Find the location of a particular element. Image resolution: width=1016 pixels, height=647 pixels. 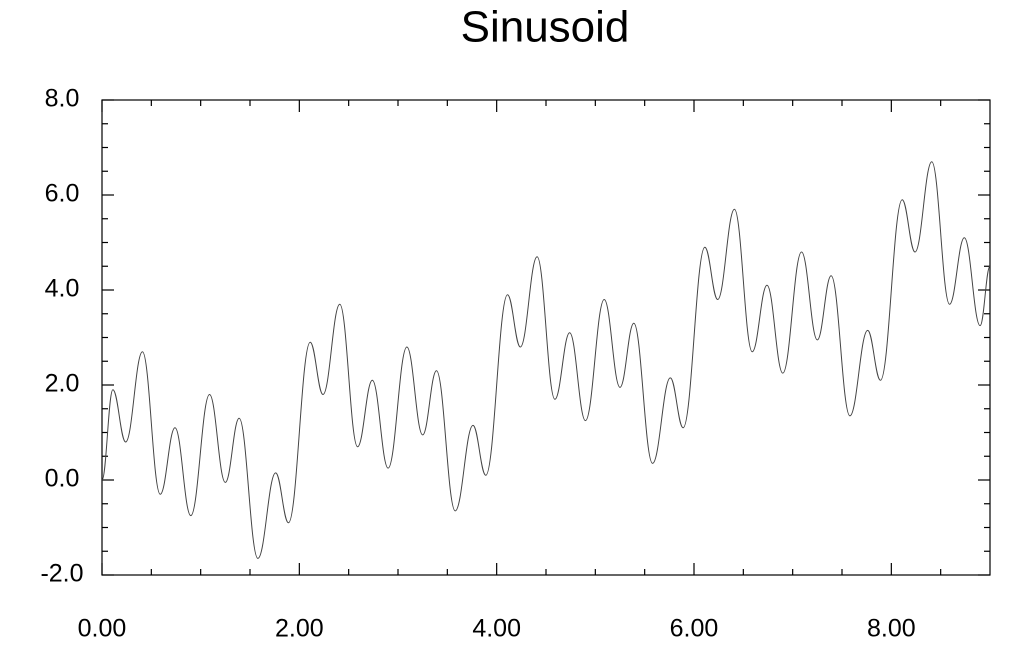

x-tick-label: 2.00 is located at coordinates (299, 629).